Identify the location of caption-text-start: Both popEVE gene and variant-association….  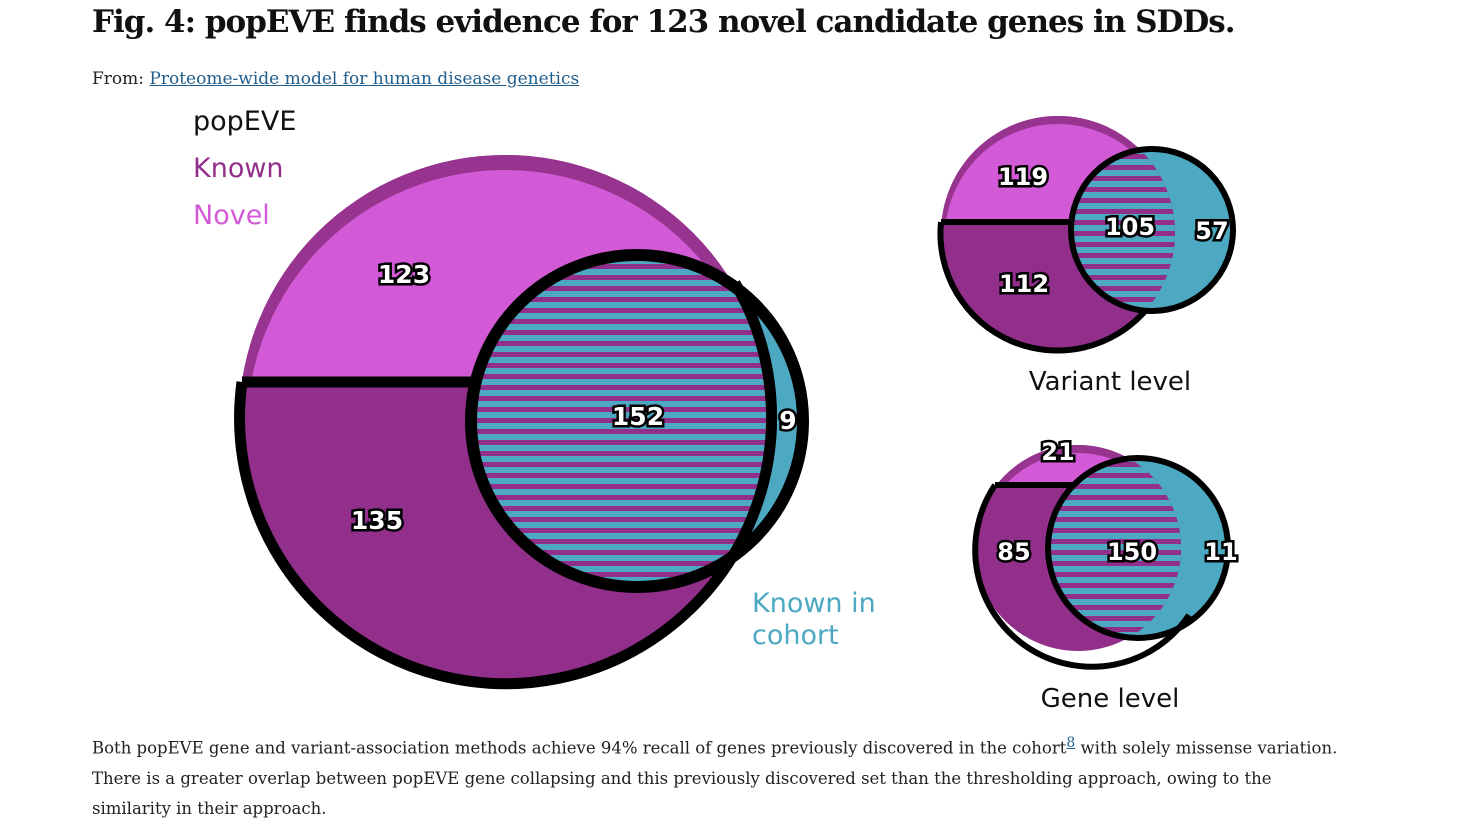
(579, 748).